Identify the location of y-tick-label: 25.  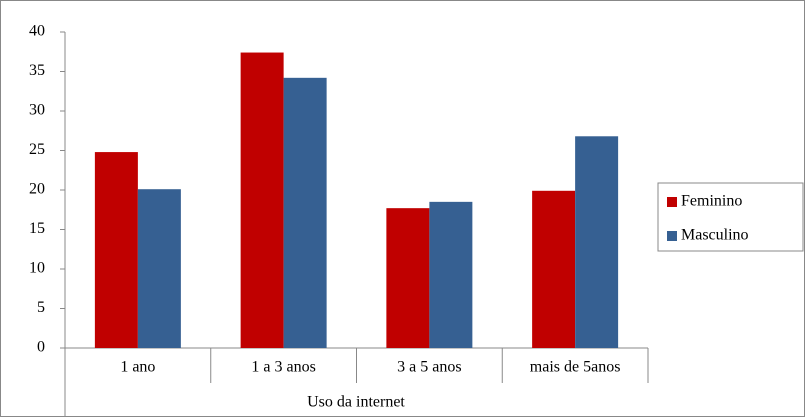
(37, 149).